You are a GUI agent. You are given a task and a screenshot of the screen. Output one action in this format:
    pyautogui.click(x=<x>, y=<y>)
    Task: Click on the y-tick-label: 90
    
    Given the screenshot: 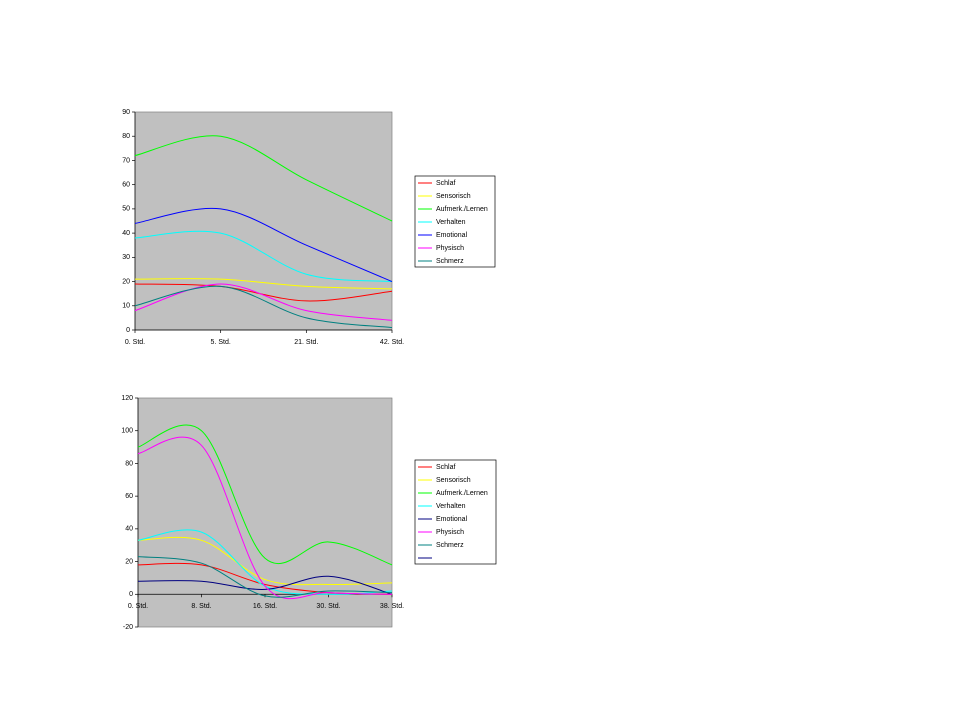 What is the action you would take?
    pyautogui.click(x=126, y=112)
    